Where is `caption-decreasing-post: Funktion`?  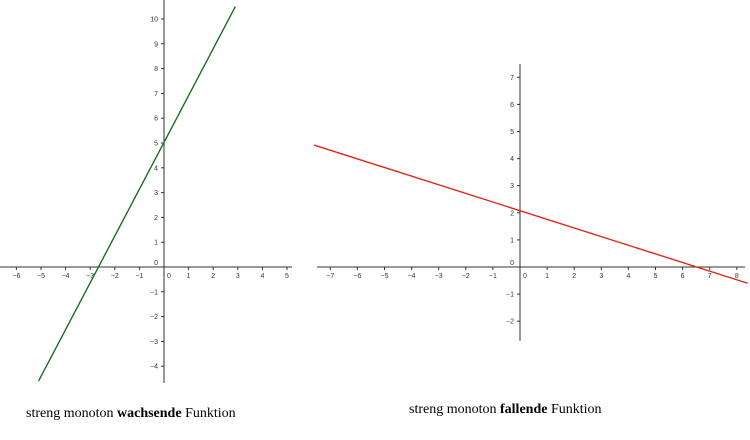 caption-decreasing-post: Funktion is located at coordinates (576, 409).